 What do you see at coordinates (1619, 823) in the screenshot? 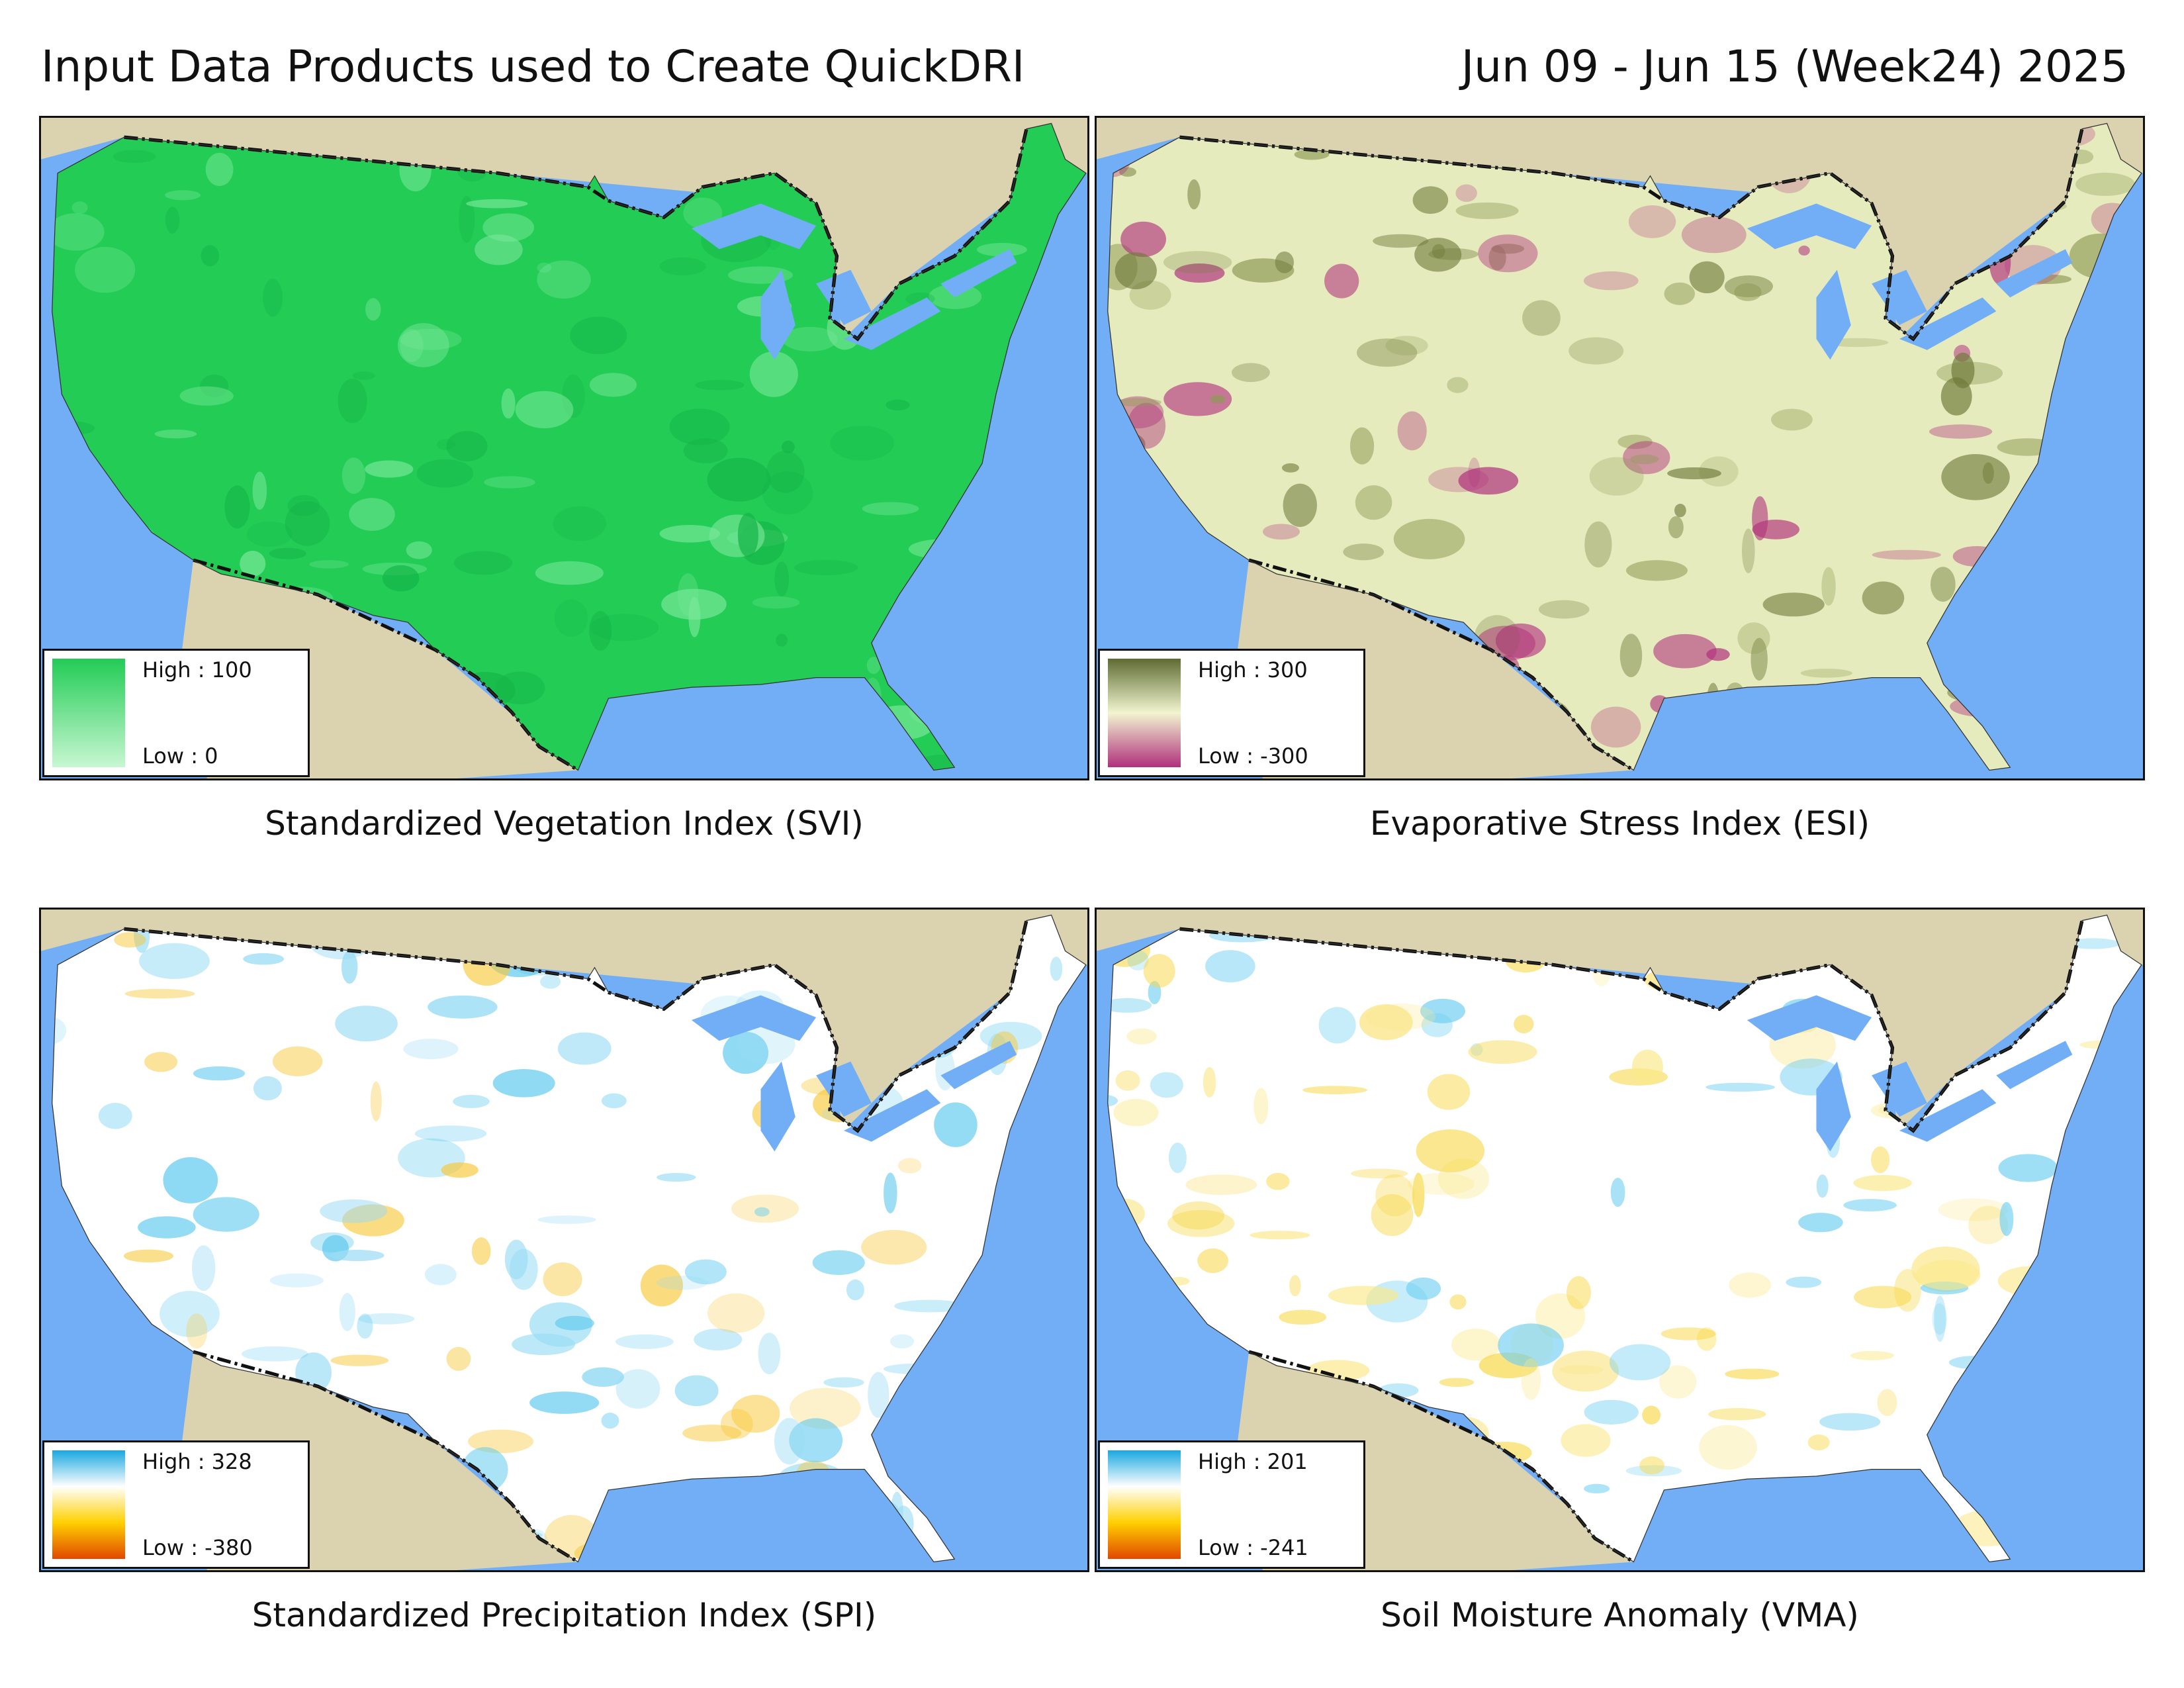
I see `map-caption: Evaporative Stress Index (ESI)` at bounding box center [1619, 823].